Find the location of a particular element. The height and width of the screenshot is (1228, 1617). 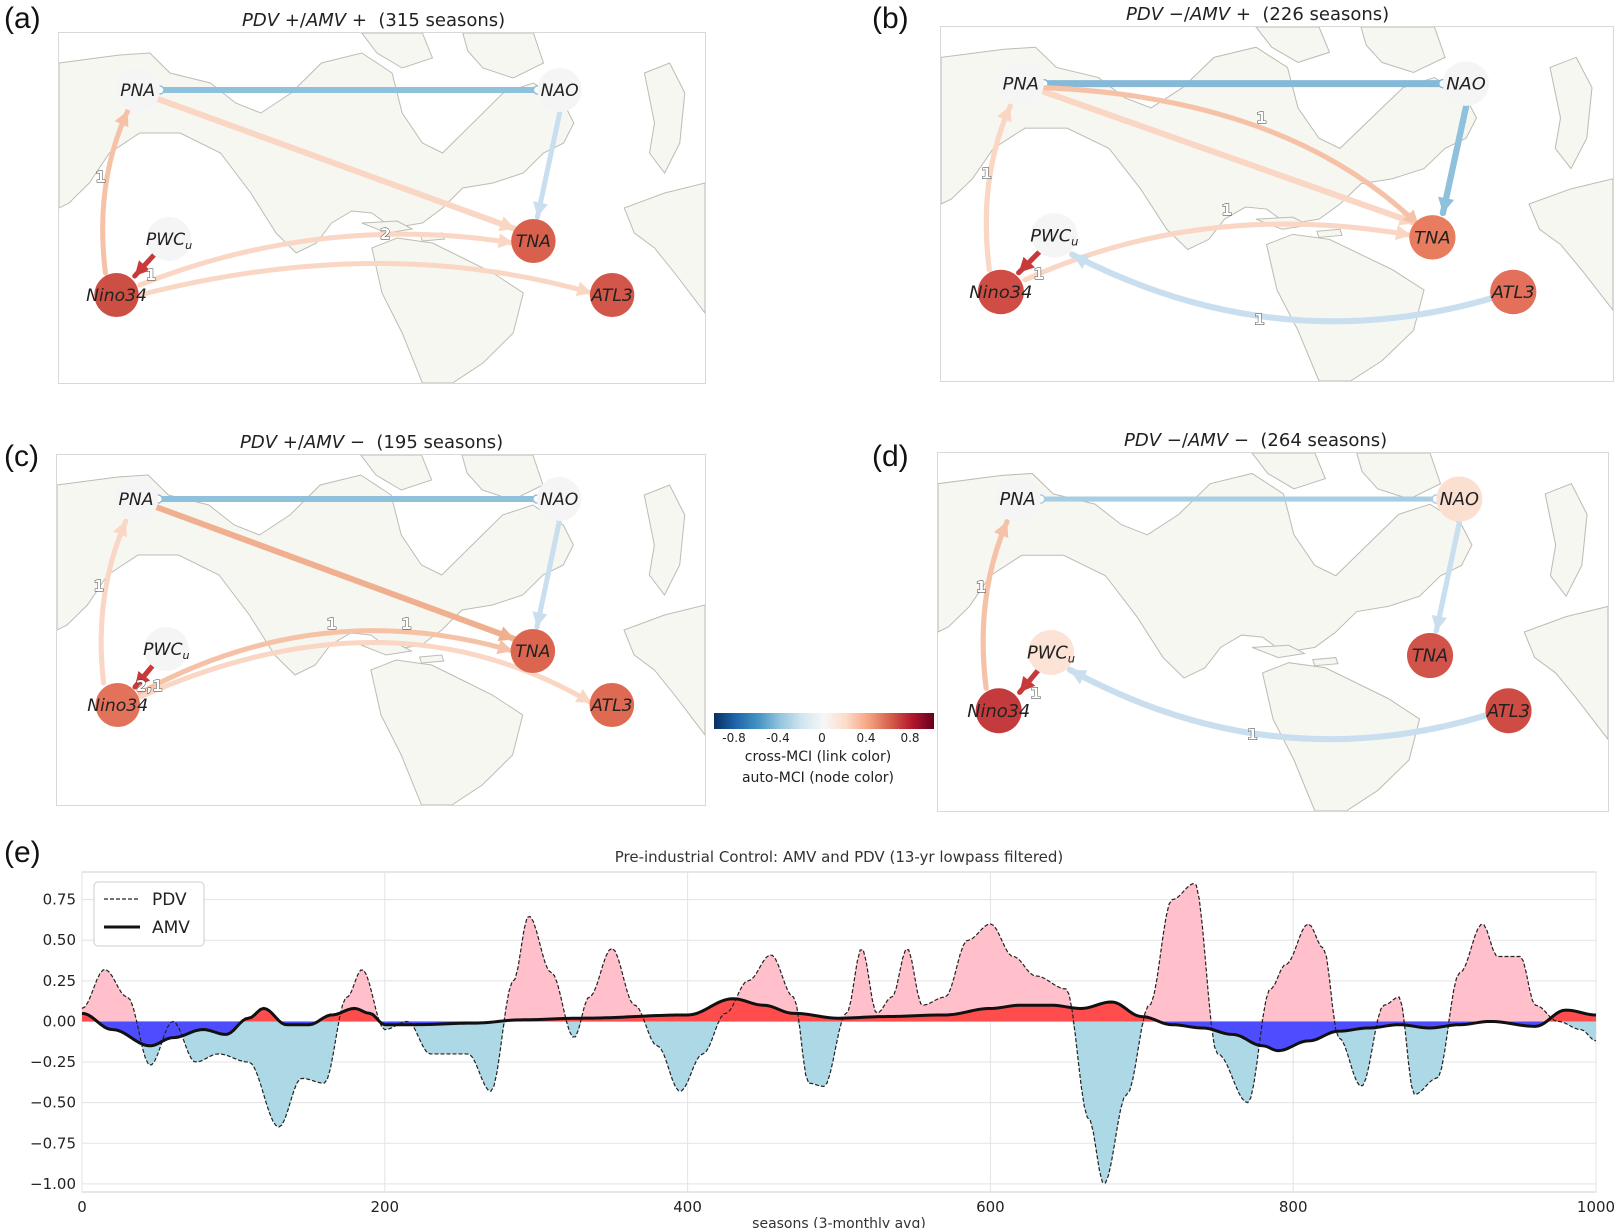

colorbar-tick: 0.8 is located at coordinates (910, 738).